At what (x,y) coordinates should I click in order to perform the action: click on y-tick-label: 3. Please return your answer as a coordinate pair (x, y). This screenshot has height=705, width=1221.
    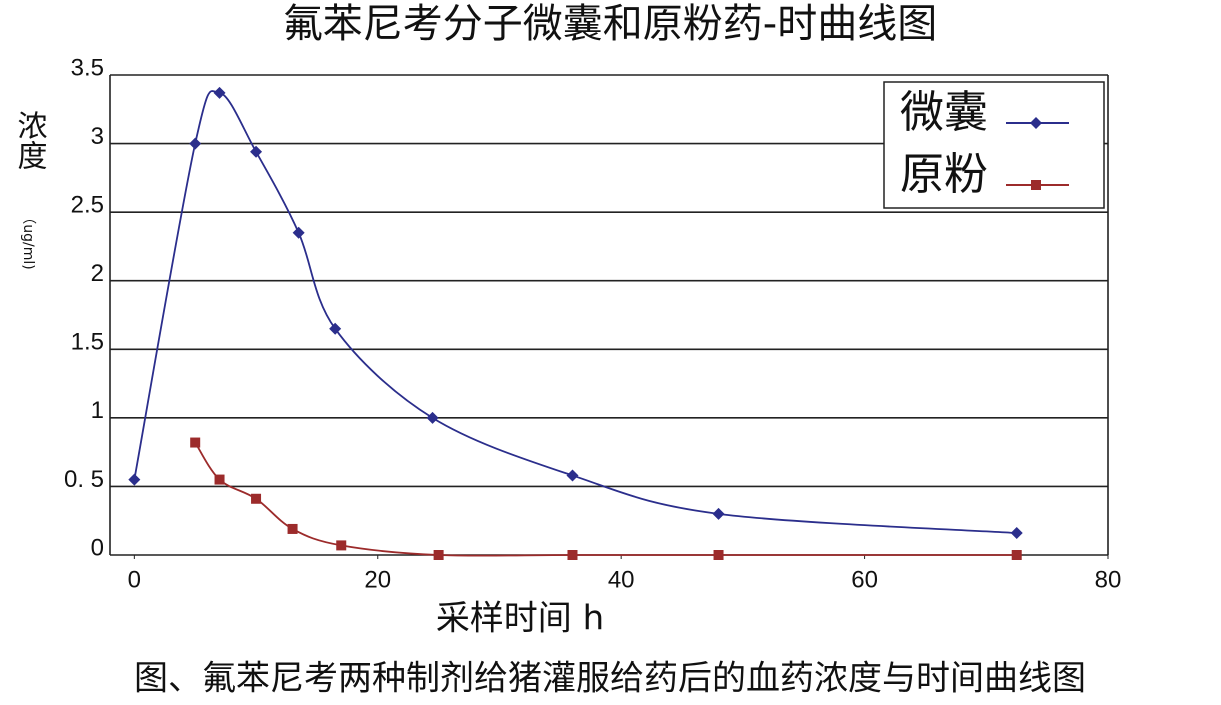
    Looking at the image, I should click on (97, 136).